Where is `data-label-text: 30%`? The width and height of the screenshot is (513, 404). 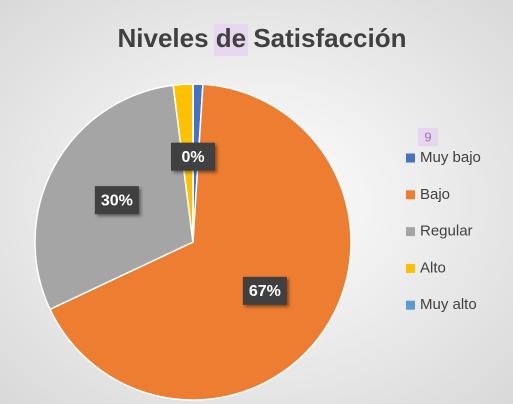
data-label-text: 30% is located at coordinates (117, 200).